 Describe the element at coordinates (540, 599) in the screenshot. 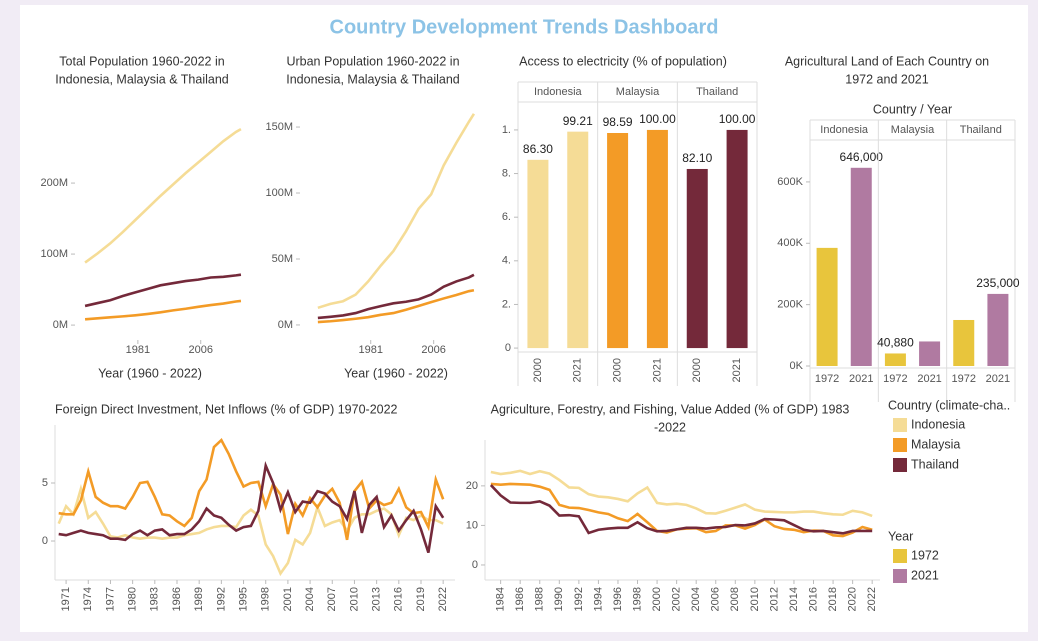

I see `x-tick-label: 1988` at that location.